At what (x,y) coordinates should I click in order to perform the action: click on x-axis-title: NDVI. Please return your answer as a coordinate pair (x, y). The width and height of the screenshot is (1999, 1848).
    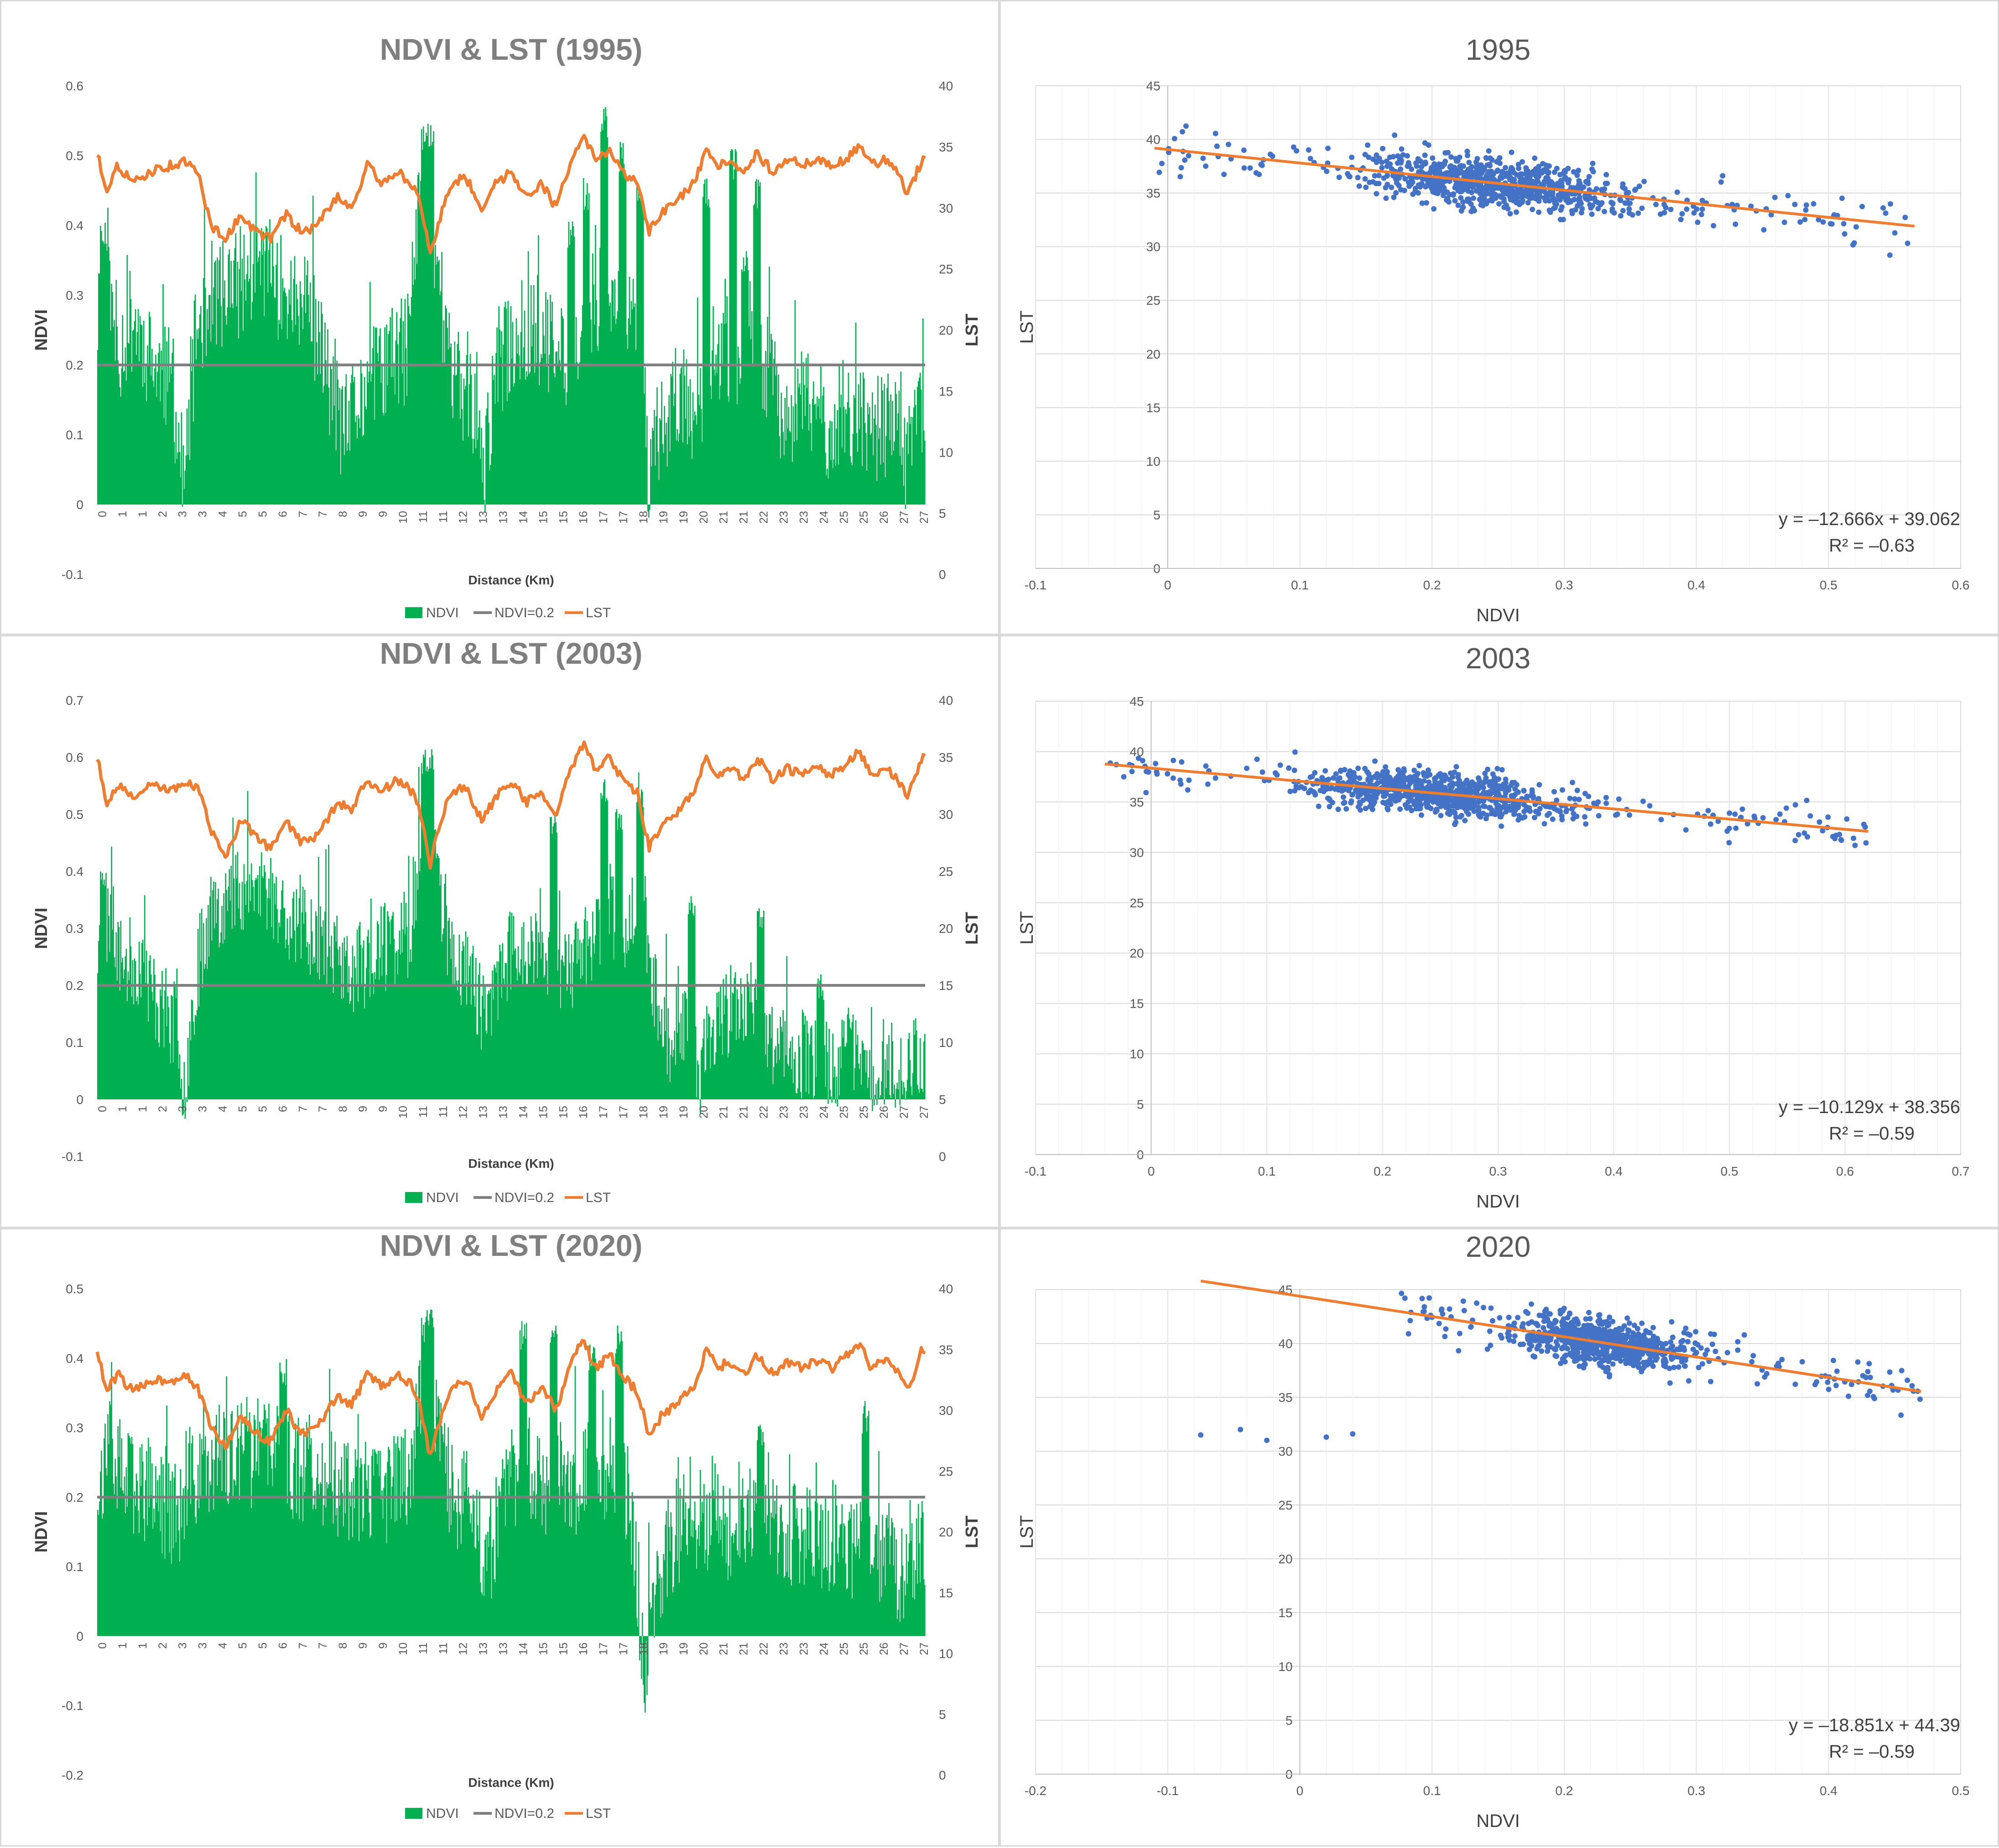
    Looking at the image, I should click on (1498, 1821).